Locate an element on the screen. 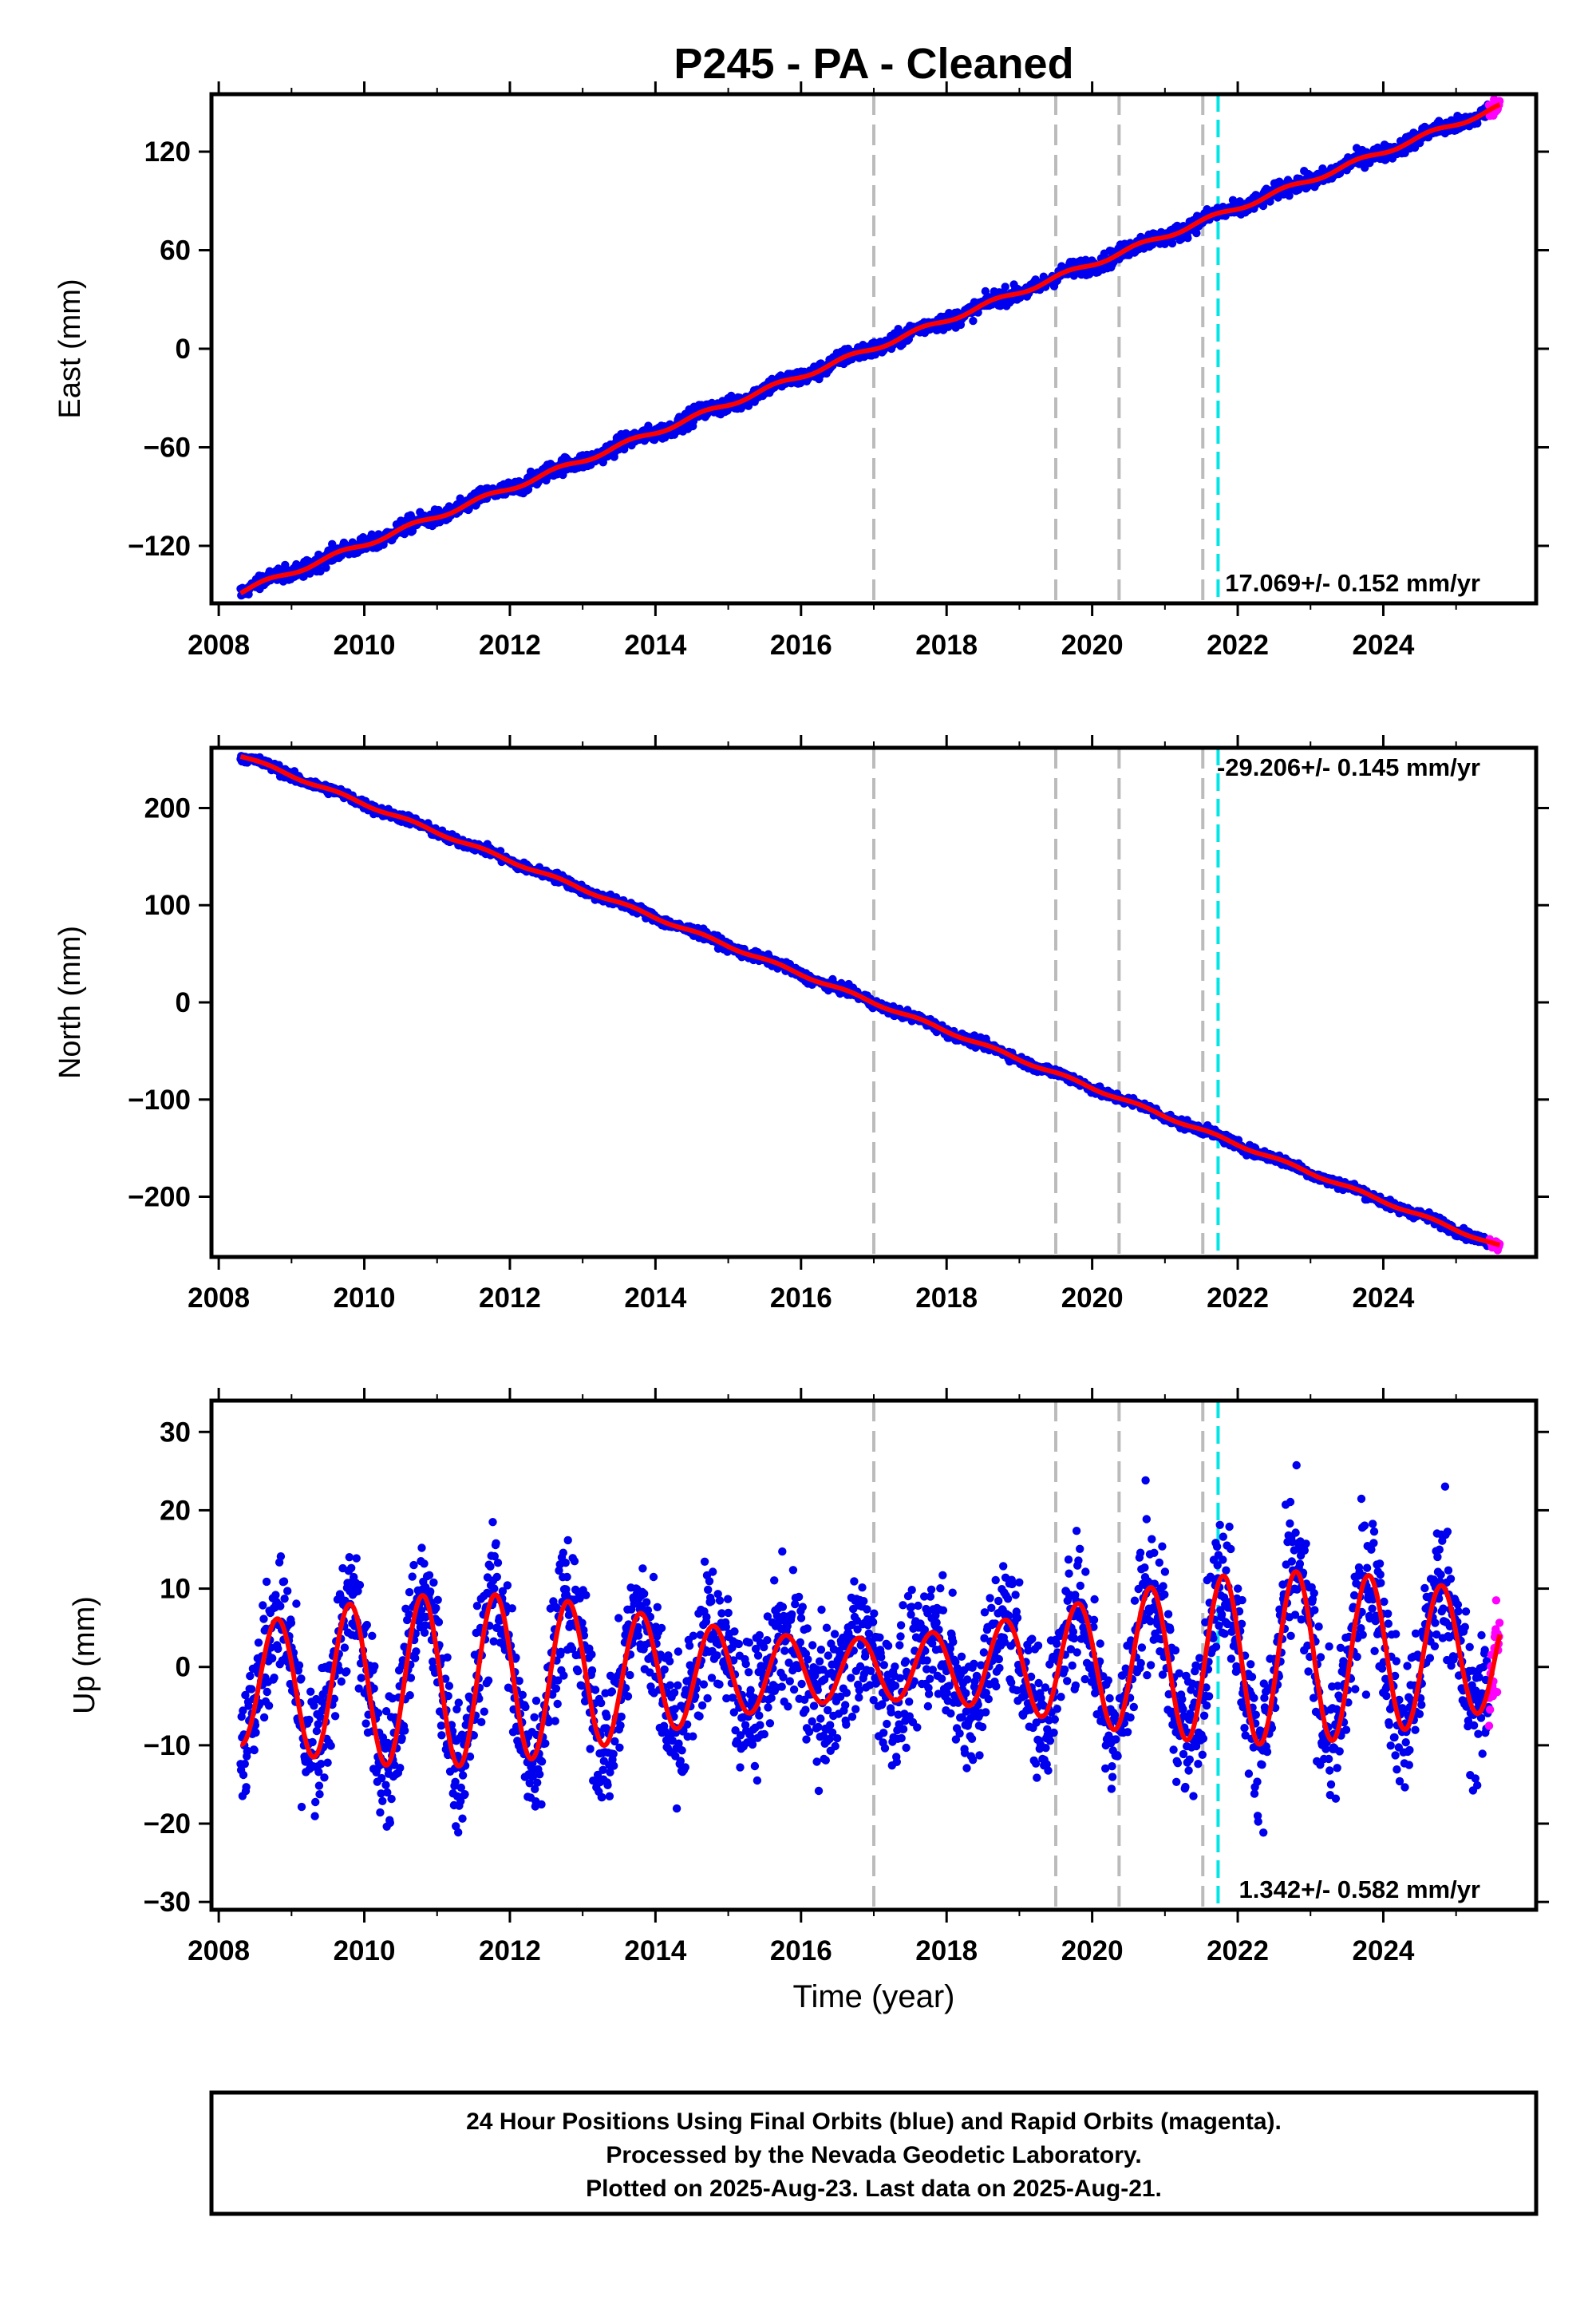 Image resolution: width=1596 pixels, height=2316 pixels. y-tick-label: 120 is located at coordinates (167, 152).